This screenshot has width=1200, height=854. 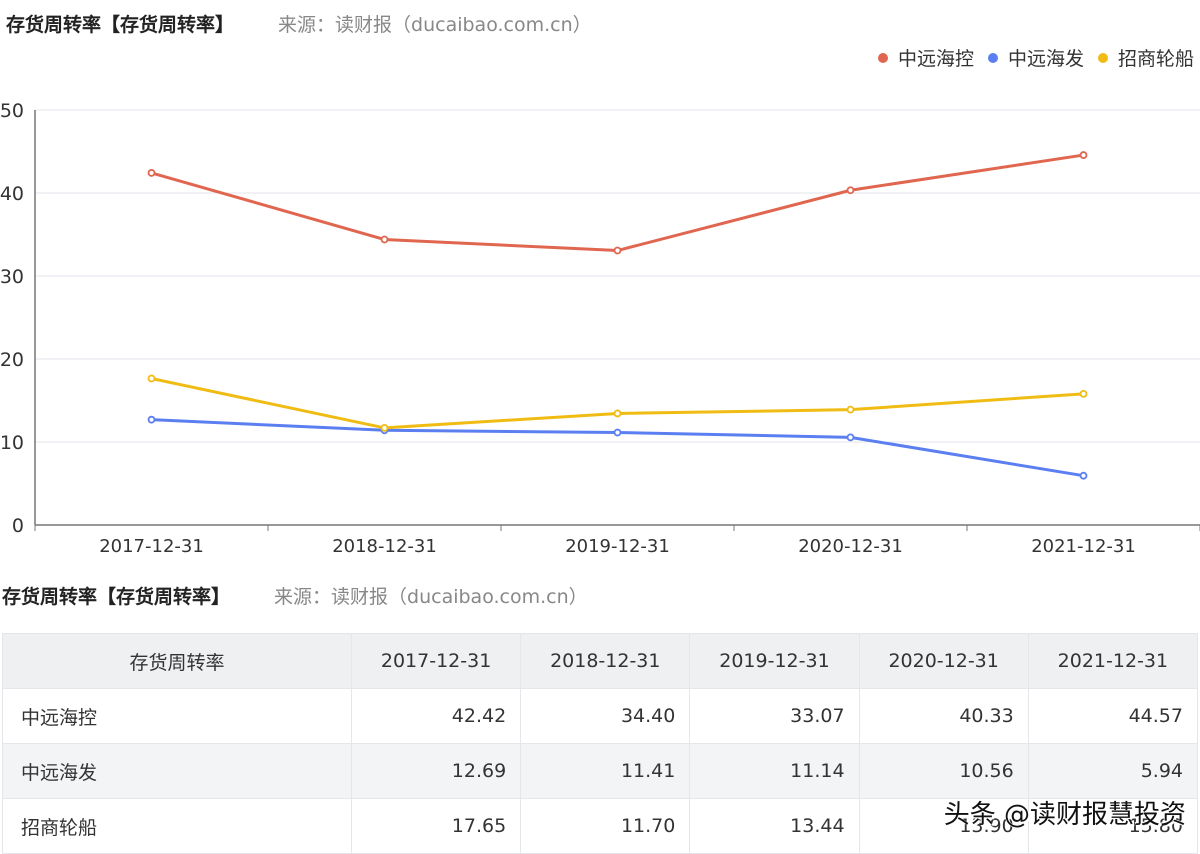 What do you see at coordinates (774, 826) in the screenshot?
I see `table-cell: 13.44` at bounding box center [774, 826].